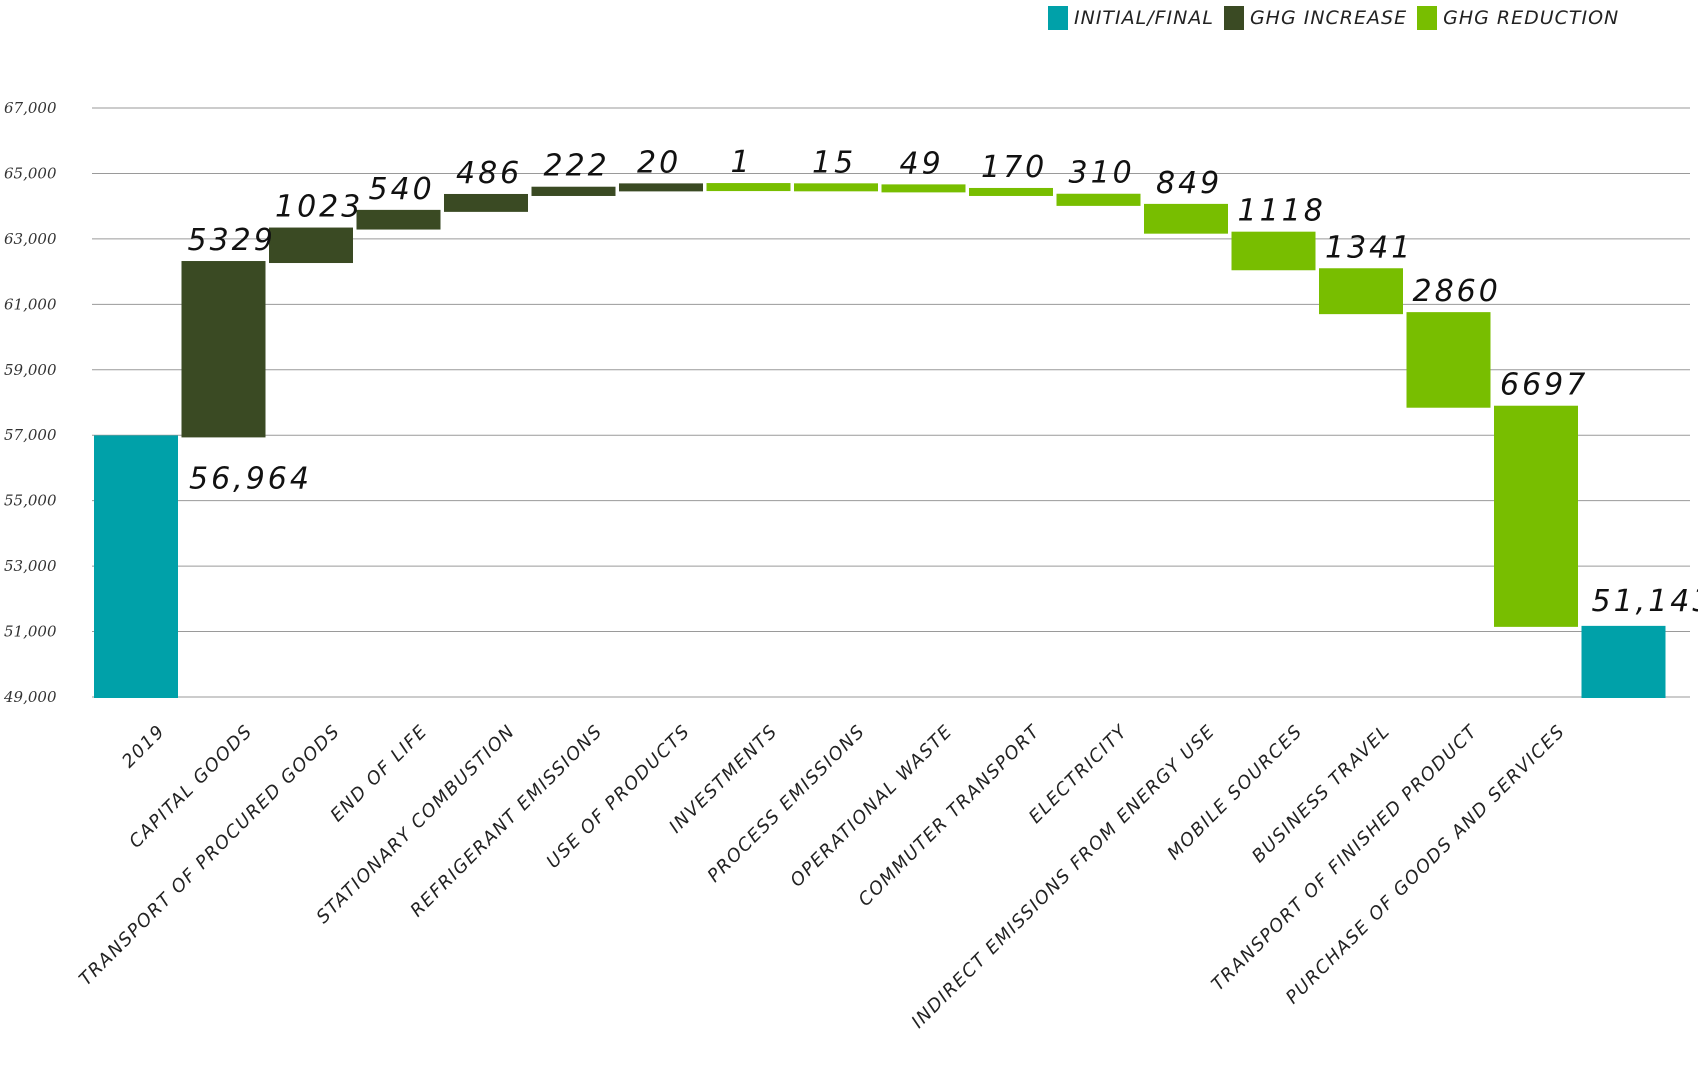 The image size is (1698, 1065). What do you see at coordinates (1102, 173) in the screenshot?
I see `data-label-electricity: 310` at bounding box center [1102, 173].